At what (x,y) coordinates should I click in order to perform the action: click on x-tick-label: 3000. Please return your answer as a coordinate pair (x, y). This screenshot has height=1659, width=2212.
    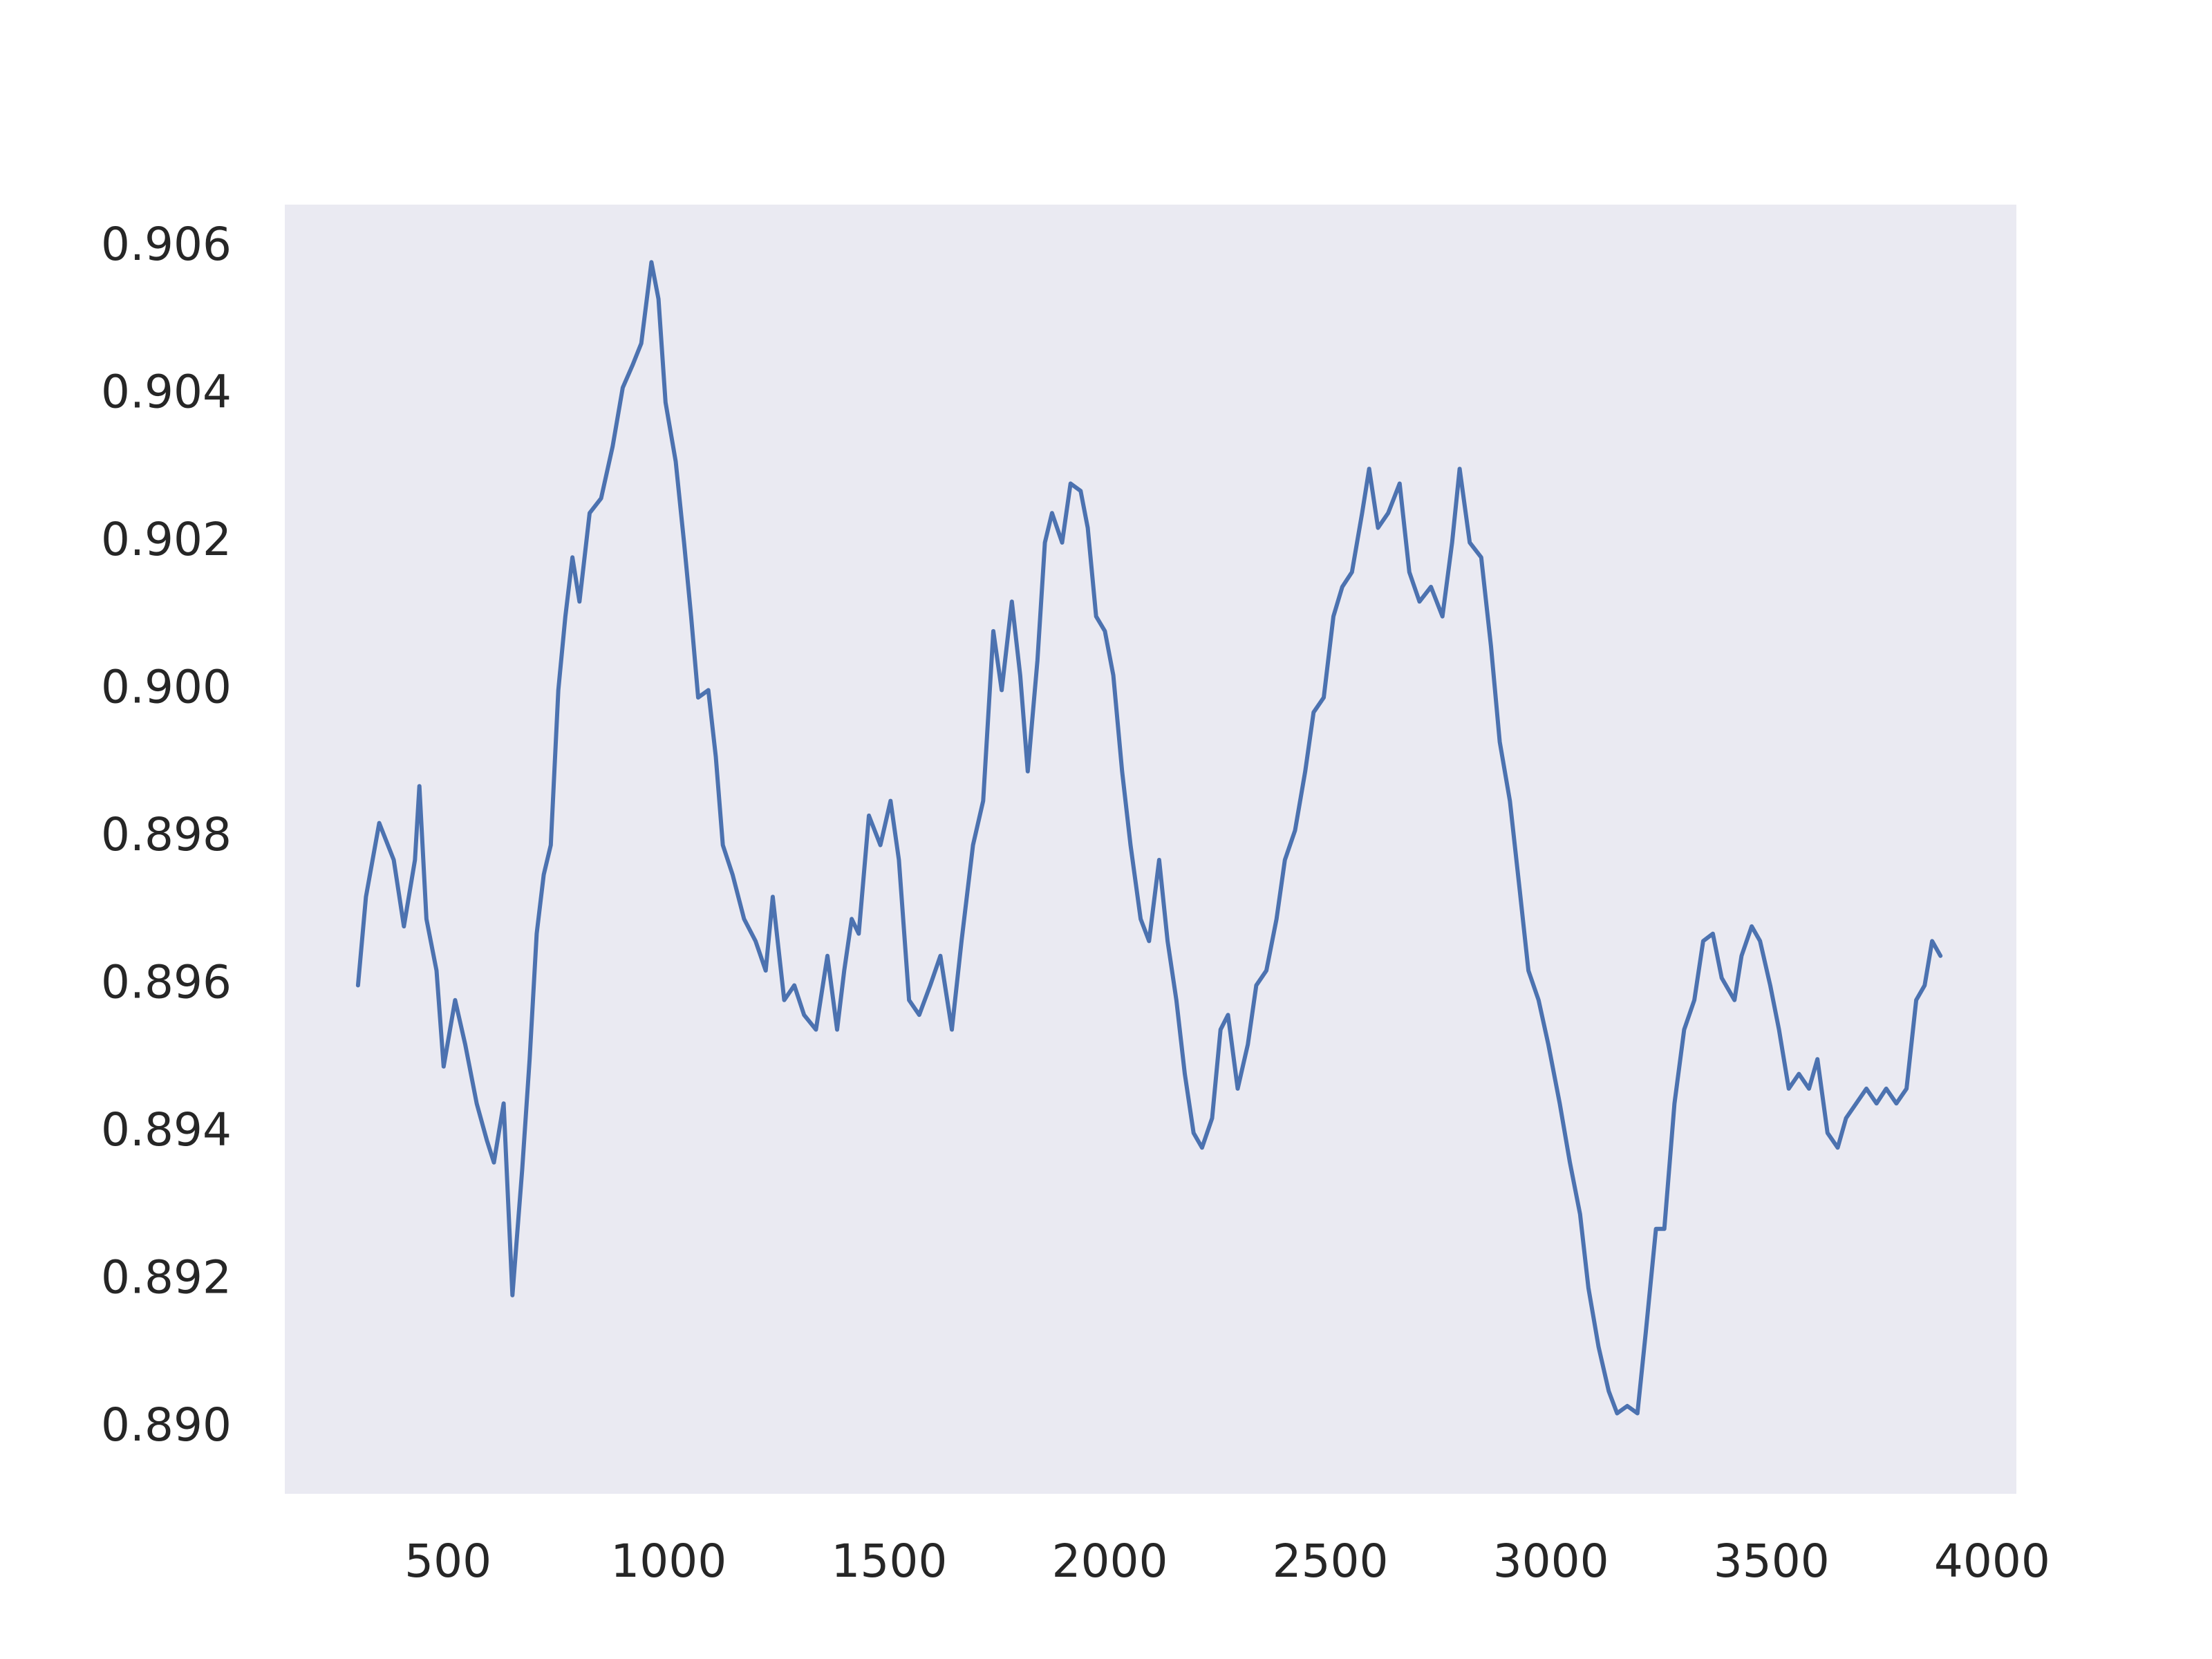
    Looking at the image, I should click on (1551, 1562).